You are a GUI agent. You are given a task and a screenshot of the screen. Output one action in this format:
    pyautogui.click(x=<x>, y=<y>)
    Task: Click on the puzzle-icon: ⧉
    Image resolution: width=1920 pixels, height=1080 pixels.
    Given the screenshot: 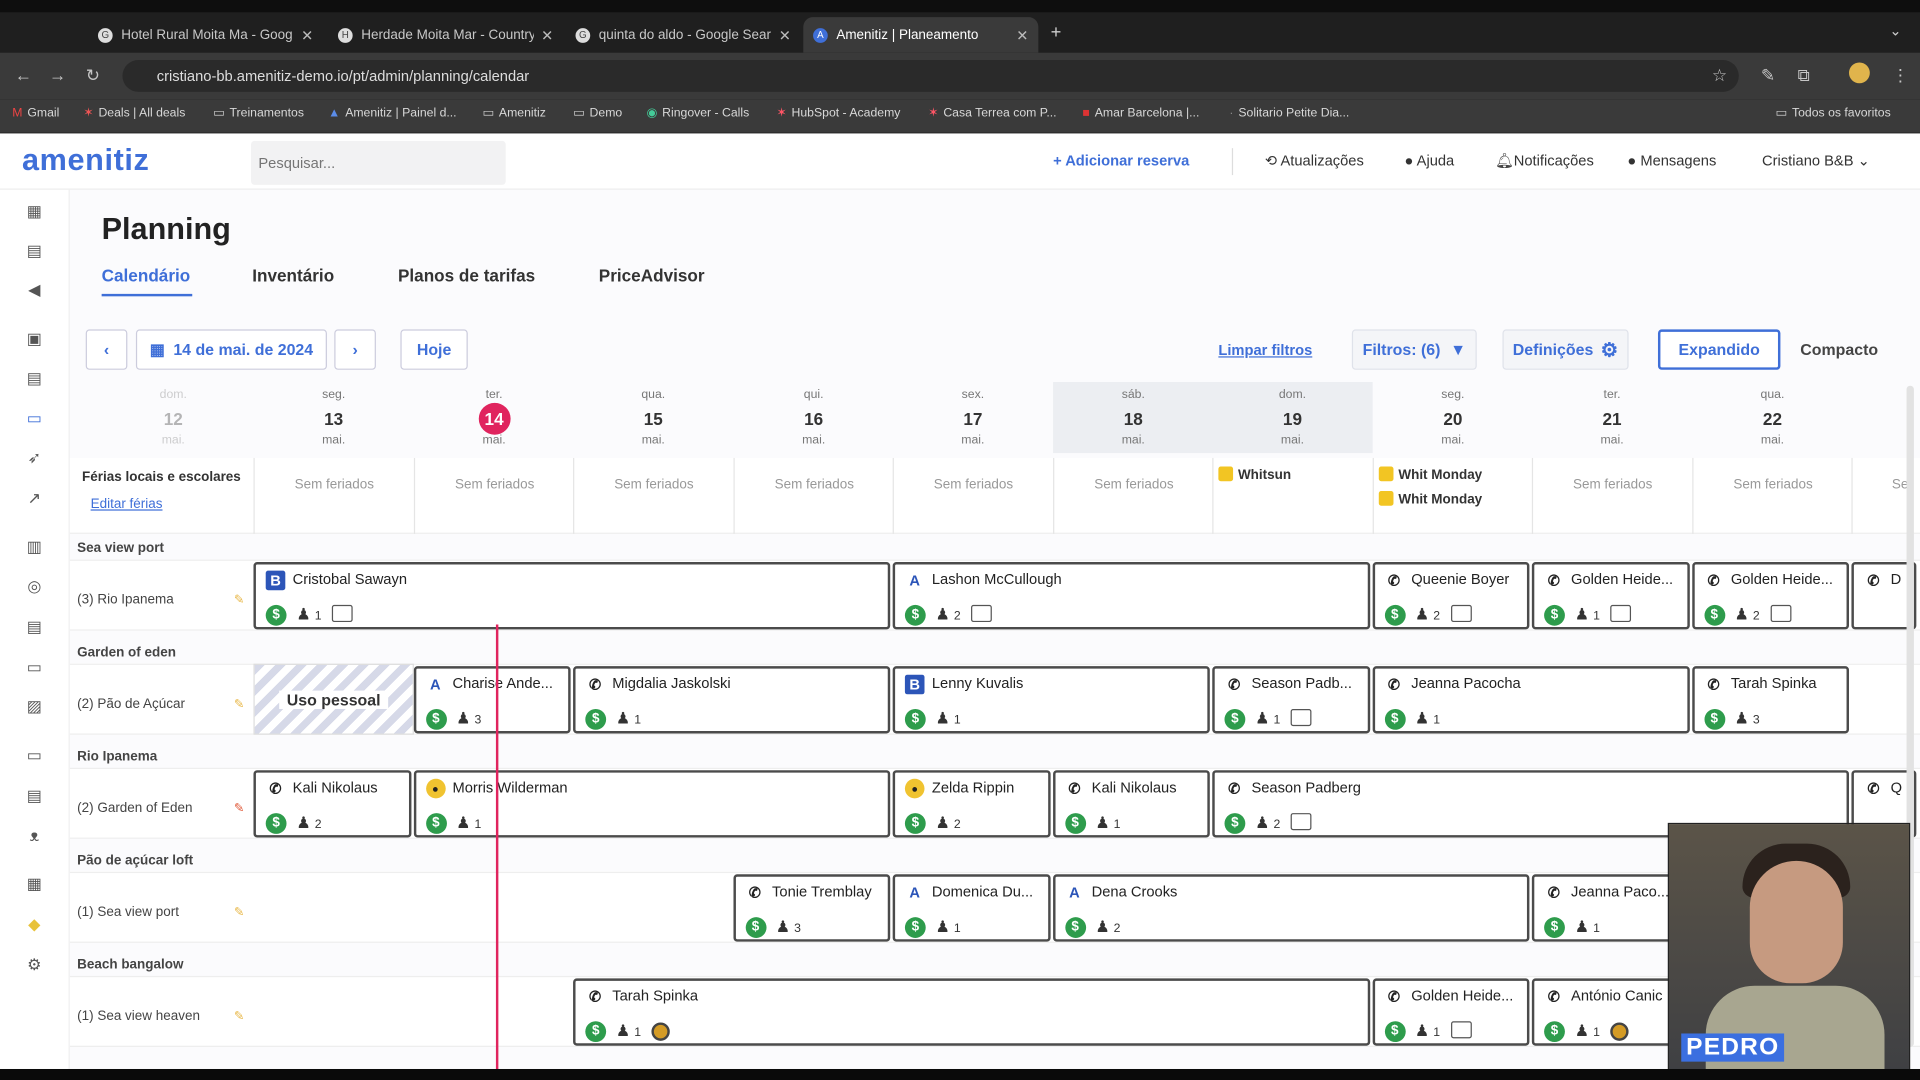 What is the action you would take?
    pyautogui.click(x=1803, y=74)
    